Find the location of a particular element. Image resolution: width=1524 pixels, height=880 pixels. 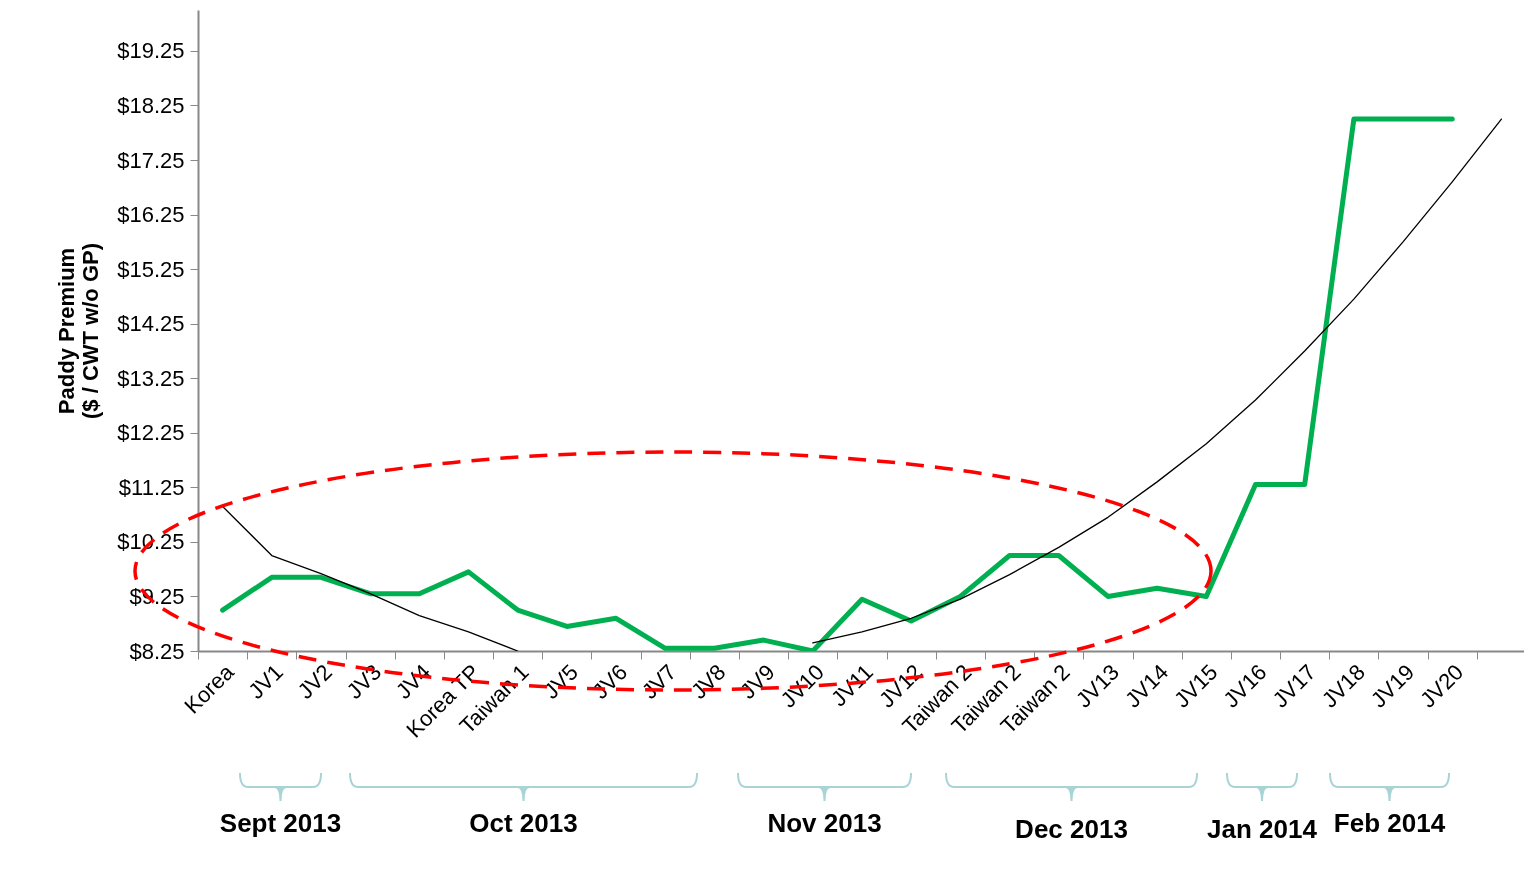

x-tick-label: JV1 is located at coordinates (265, 681).